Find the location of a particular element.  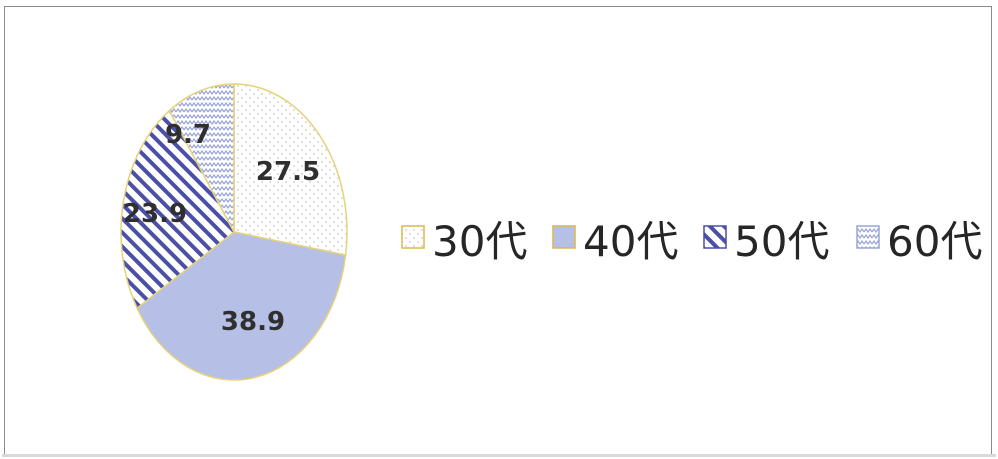

legend-item: 30代 is located at coordinates (464, 241).